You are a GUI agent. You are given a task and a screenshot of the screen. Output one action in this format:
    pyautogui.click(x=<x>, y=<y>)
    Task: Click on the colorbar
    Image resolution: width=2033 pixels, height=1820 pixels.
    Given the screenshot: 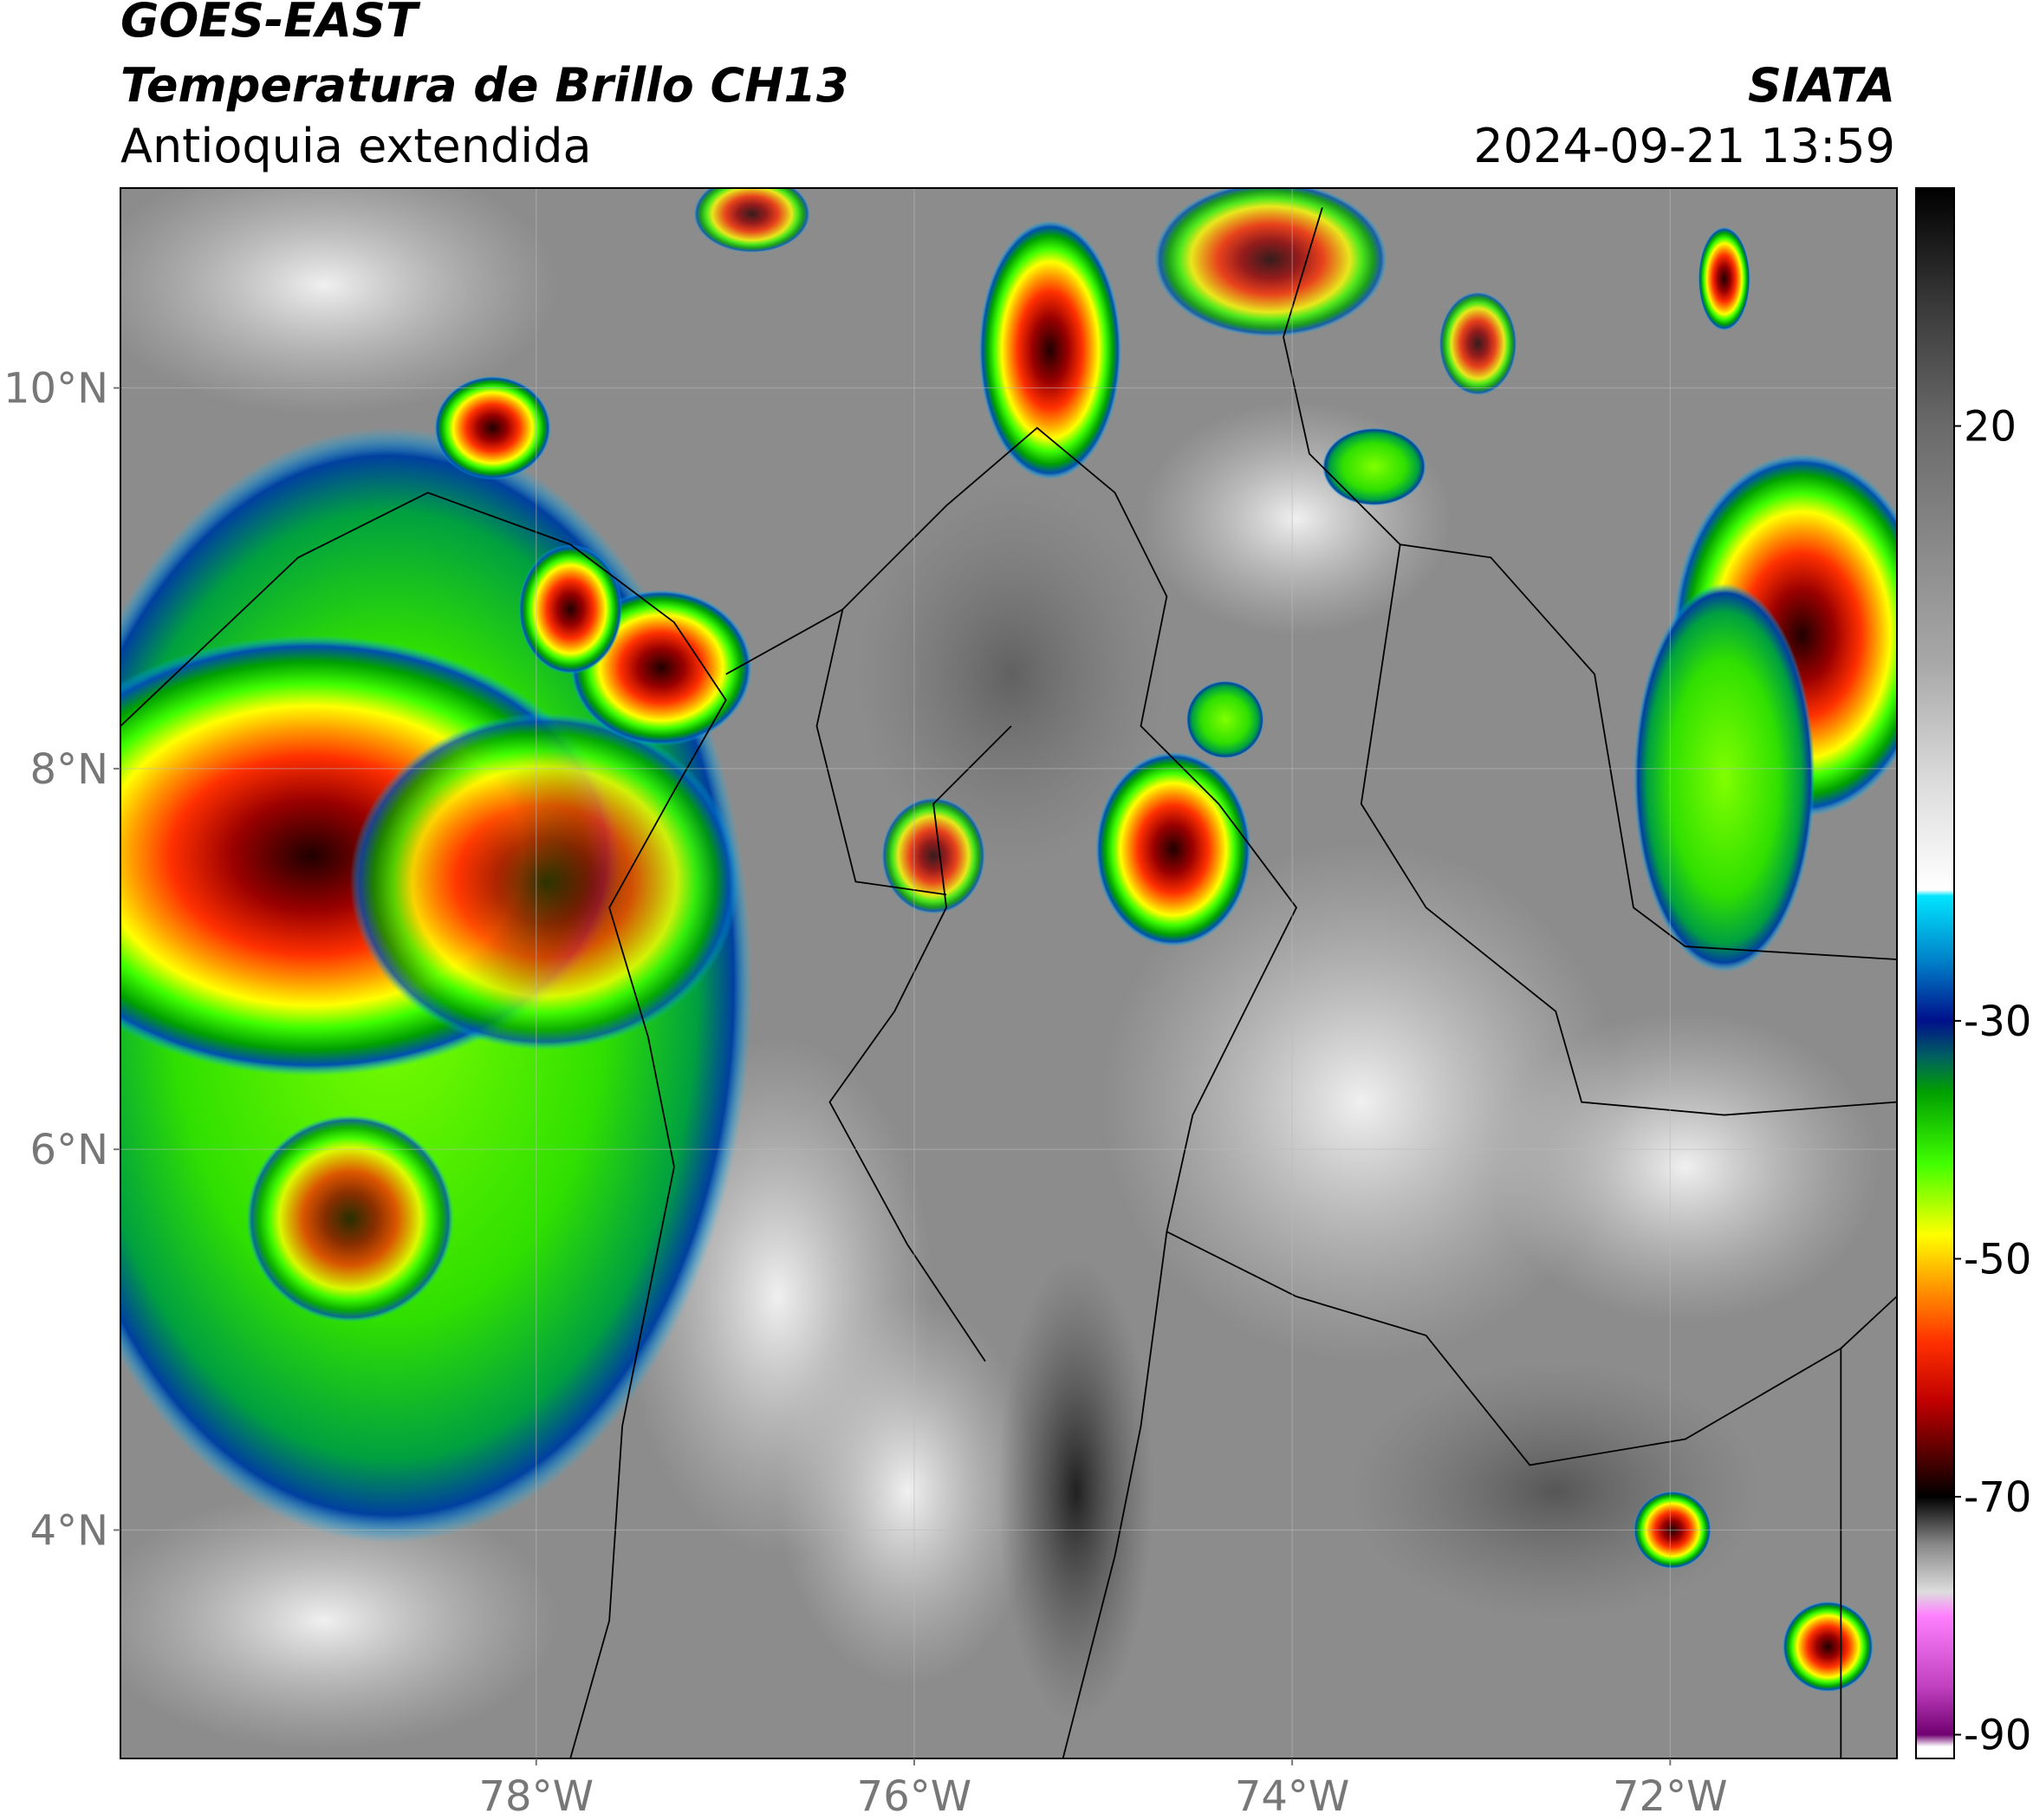 What is the action you would take?
    pyautogui.click(x=1935, y=973)
    